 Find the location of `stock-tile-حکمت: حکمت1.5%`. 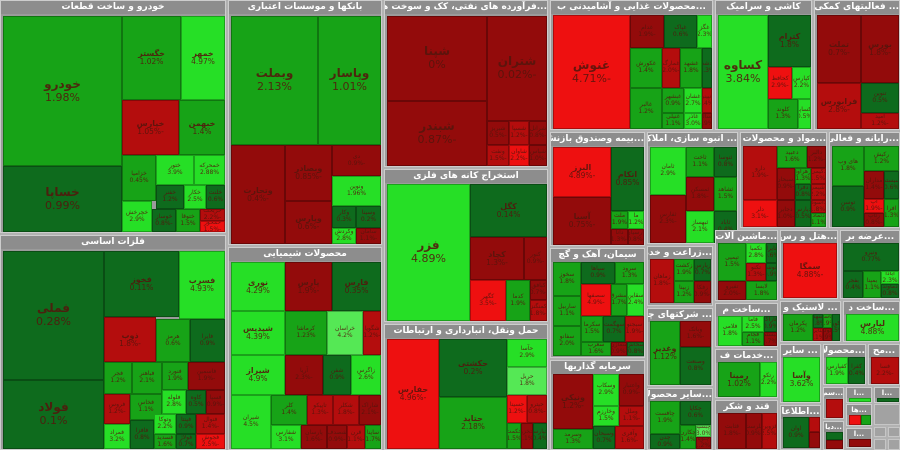

stock-tile-حکمت: حکمت1.5% is located at coordinates (514, 436).